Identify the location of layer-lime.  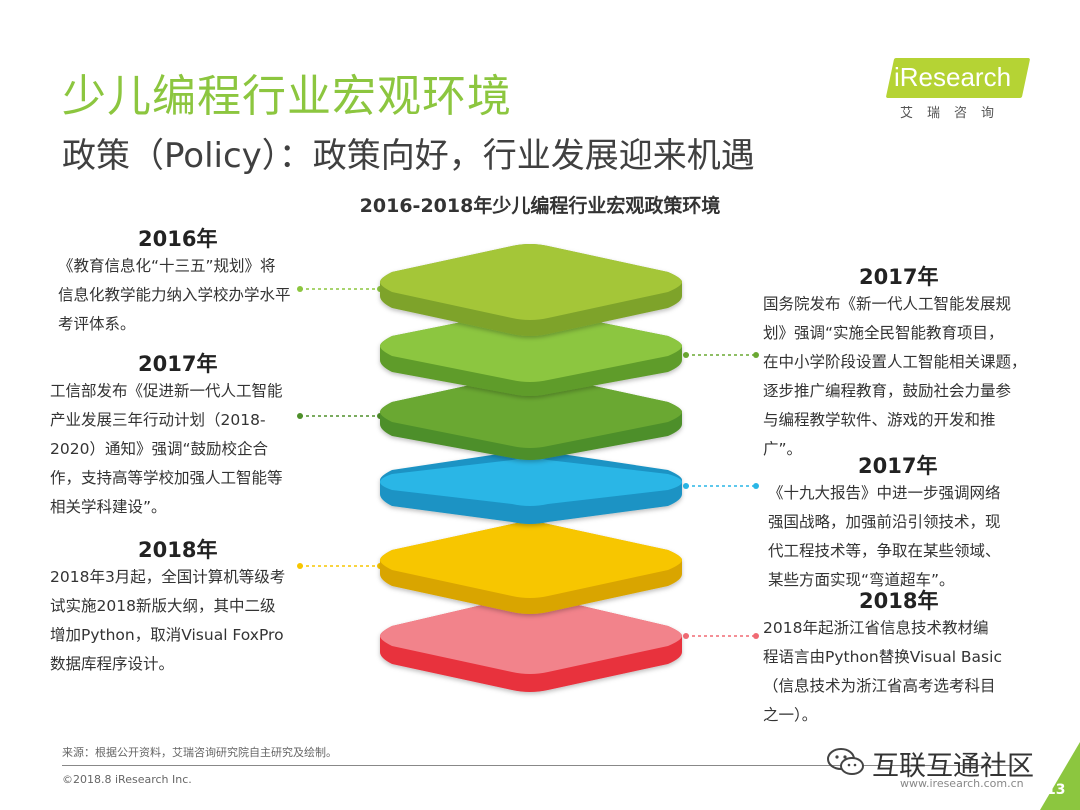
(531, 290).